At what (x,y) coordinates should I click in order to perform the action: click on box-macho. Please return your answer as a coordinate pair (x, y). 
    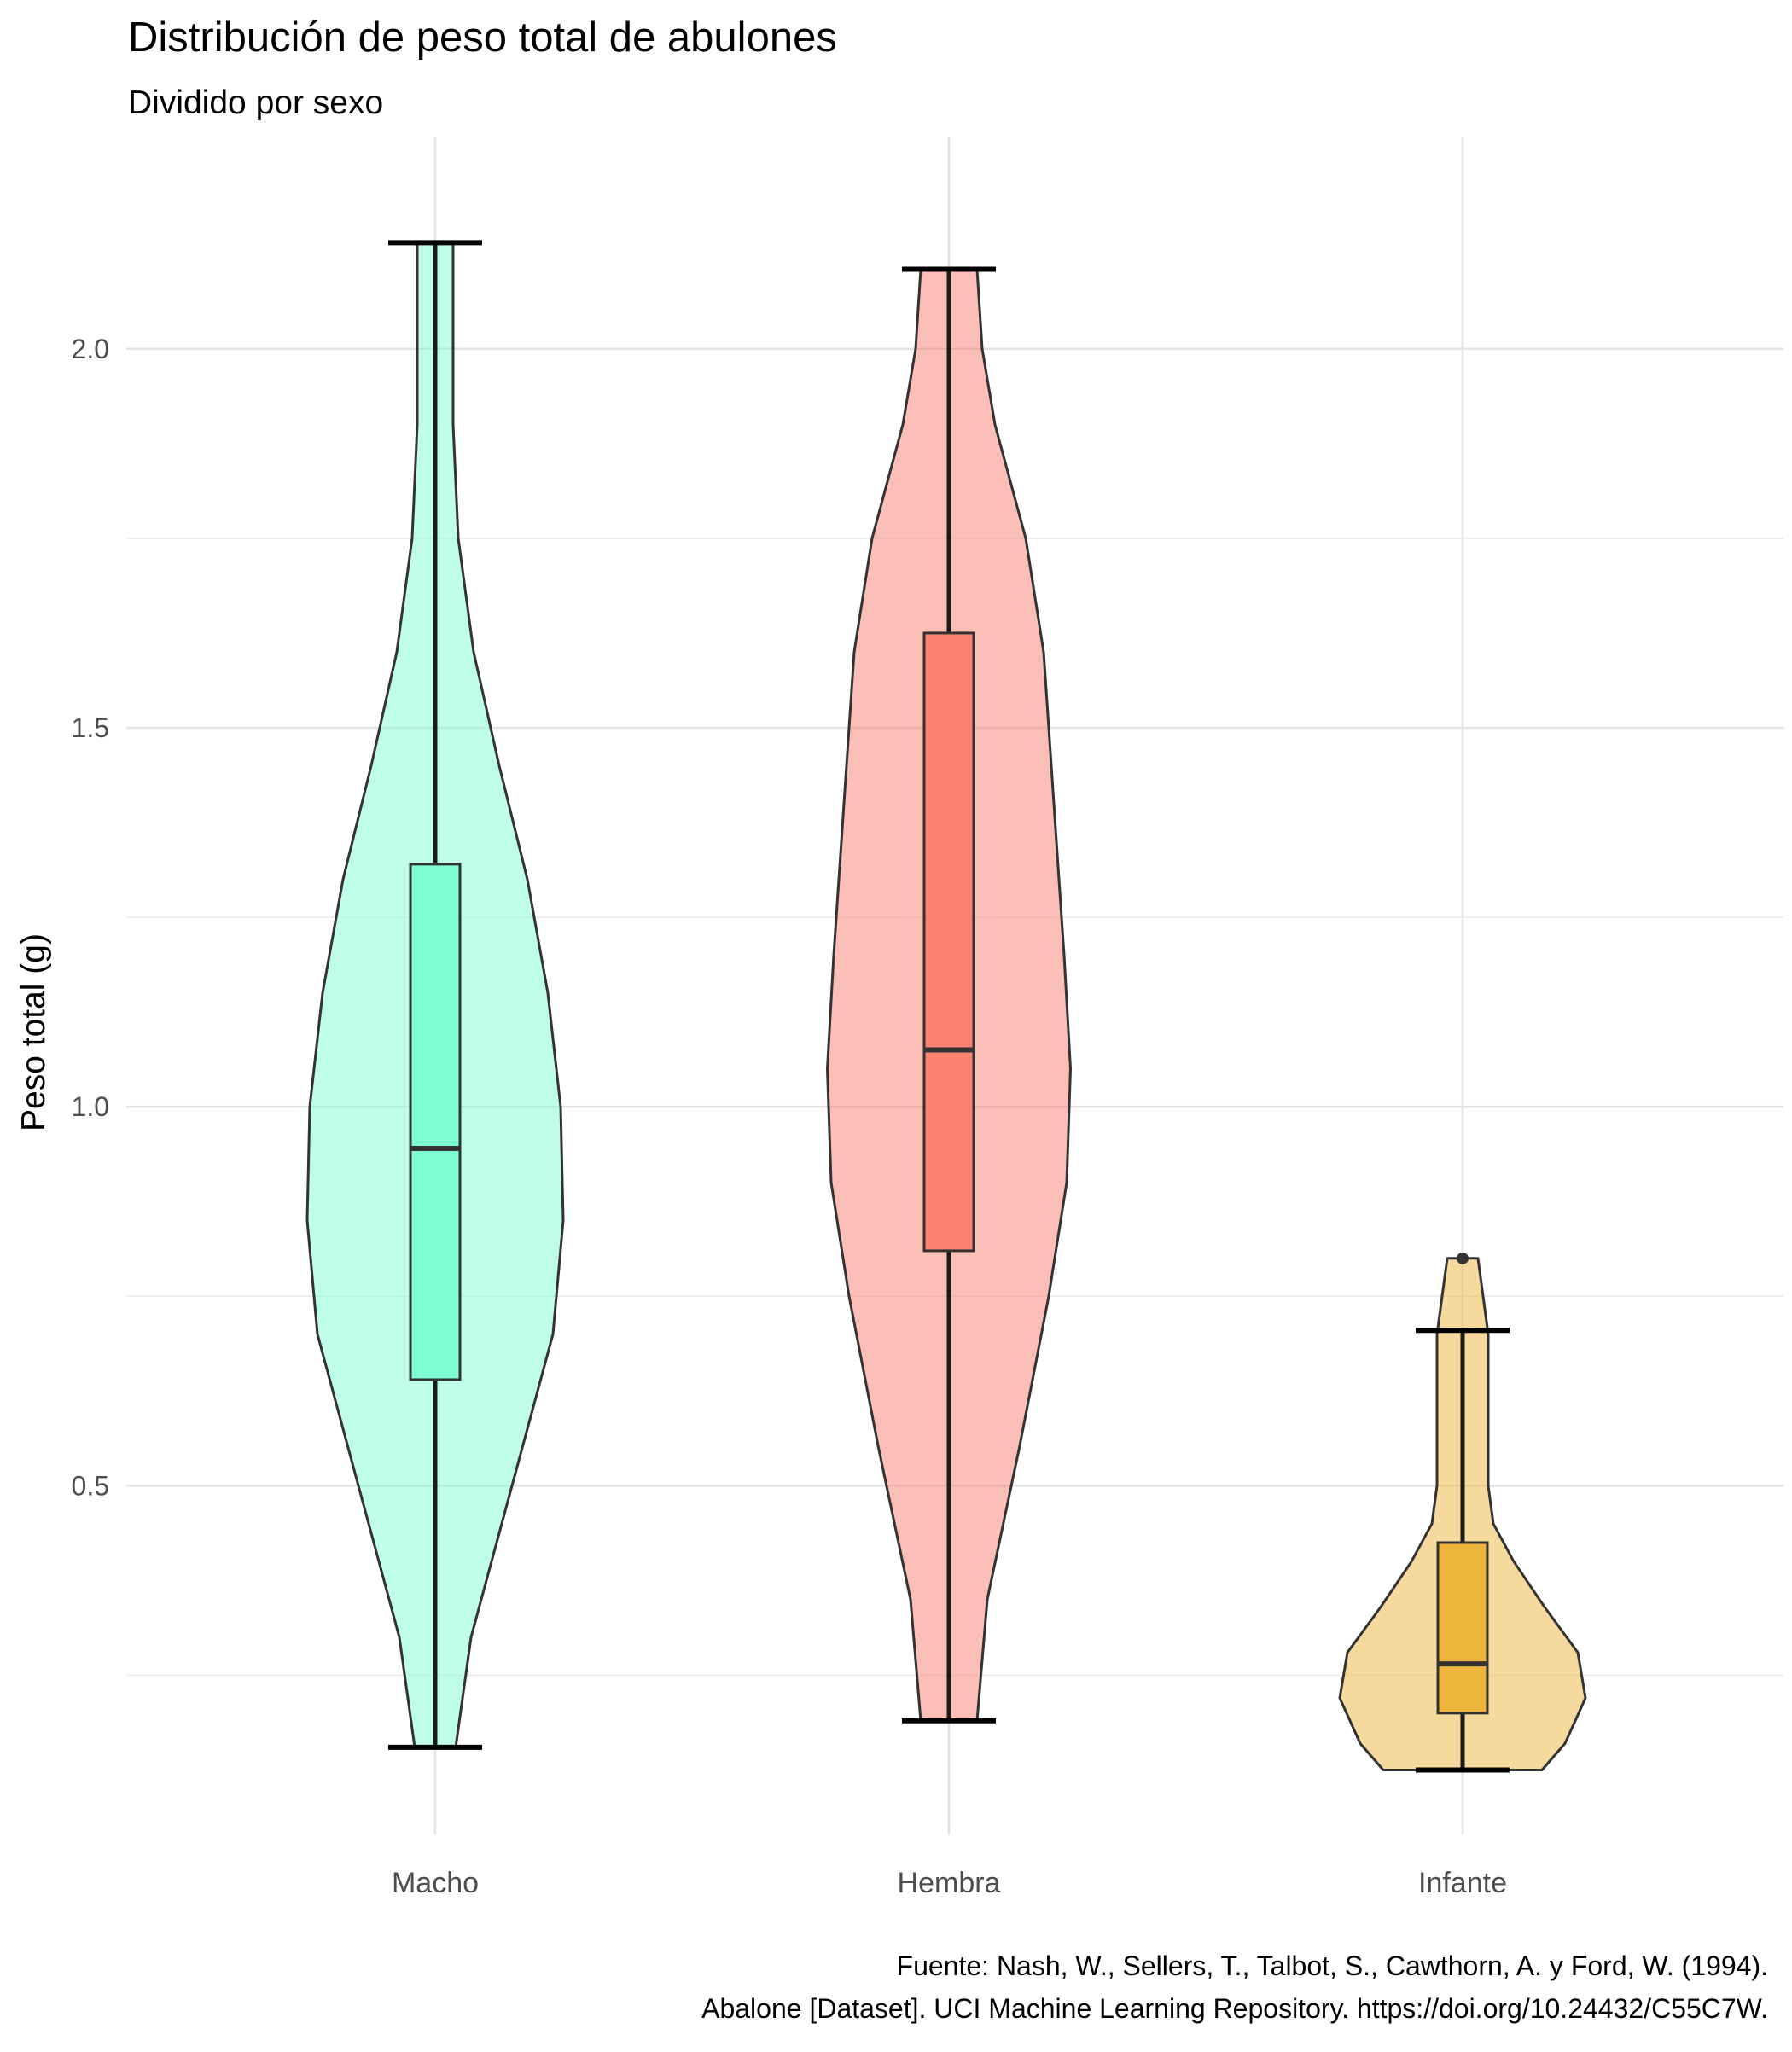
    Looking at the image, I should click on (435, 1122).